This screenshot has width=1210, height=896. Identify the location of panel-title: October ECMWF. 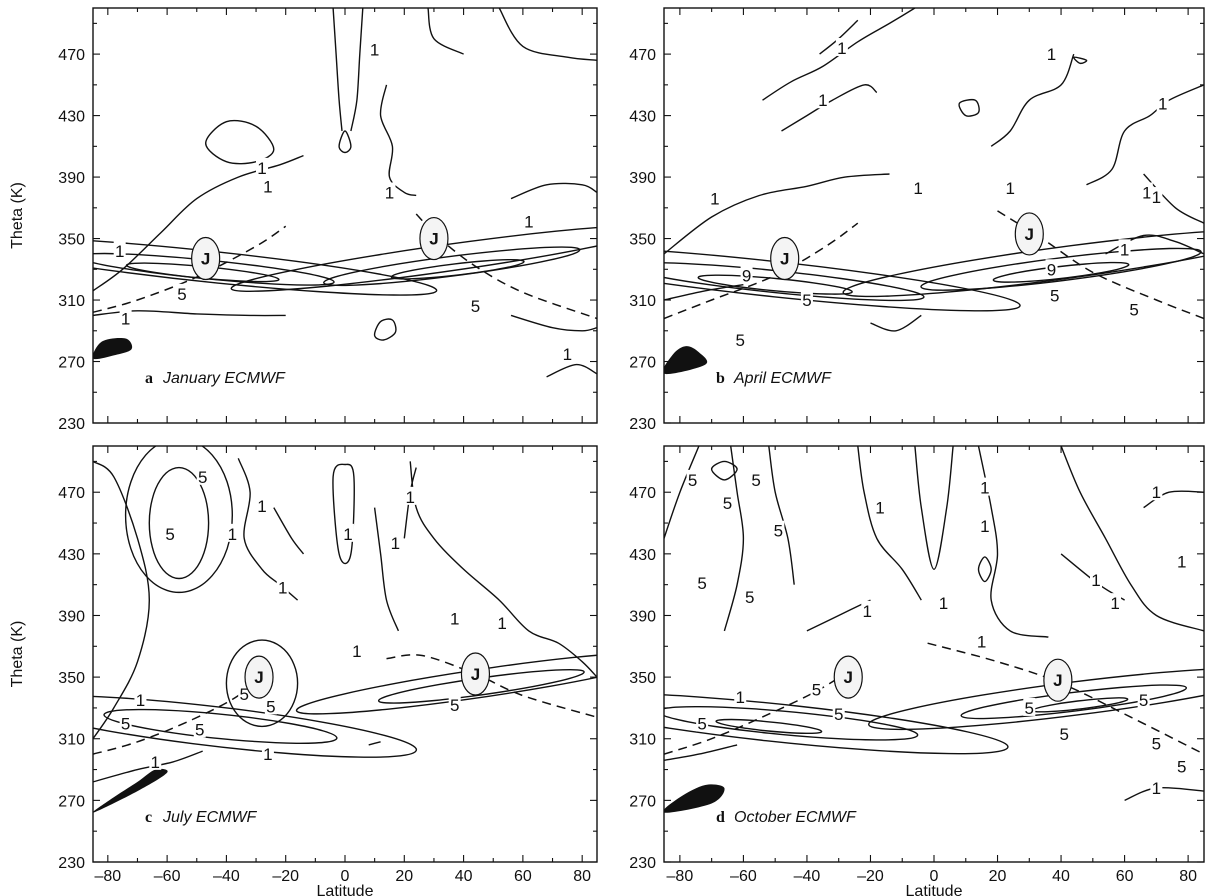
(795, 817).